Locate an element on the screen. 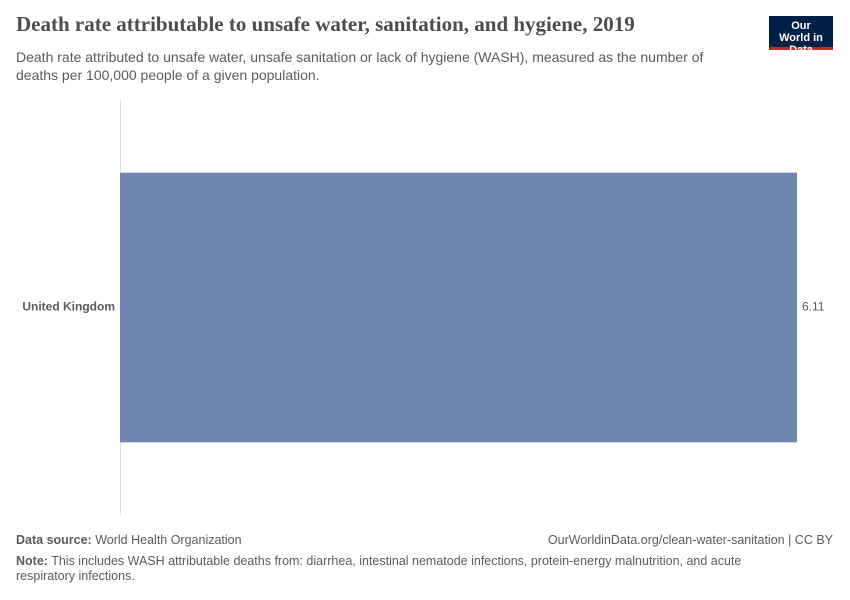 The height and width of the screenshot is (600, 850). value-label: 6.11 is located at coordinates (813, 307).